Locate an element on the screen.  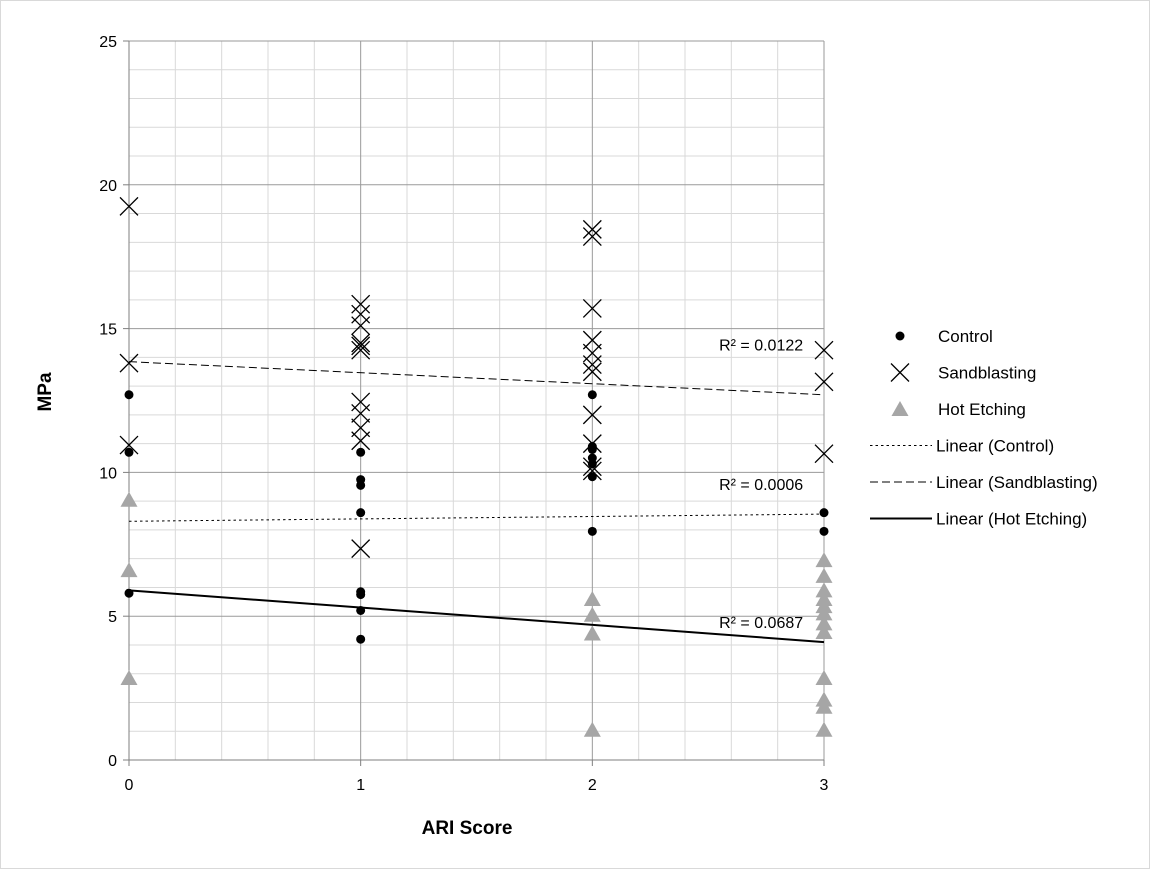
legend-symbol-circle is located at coordinates (900, 336).